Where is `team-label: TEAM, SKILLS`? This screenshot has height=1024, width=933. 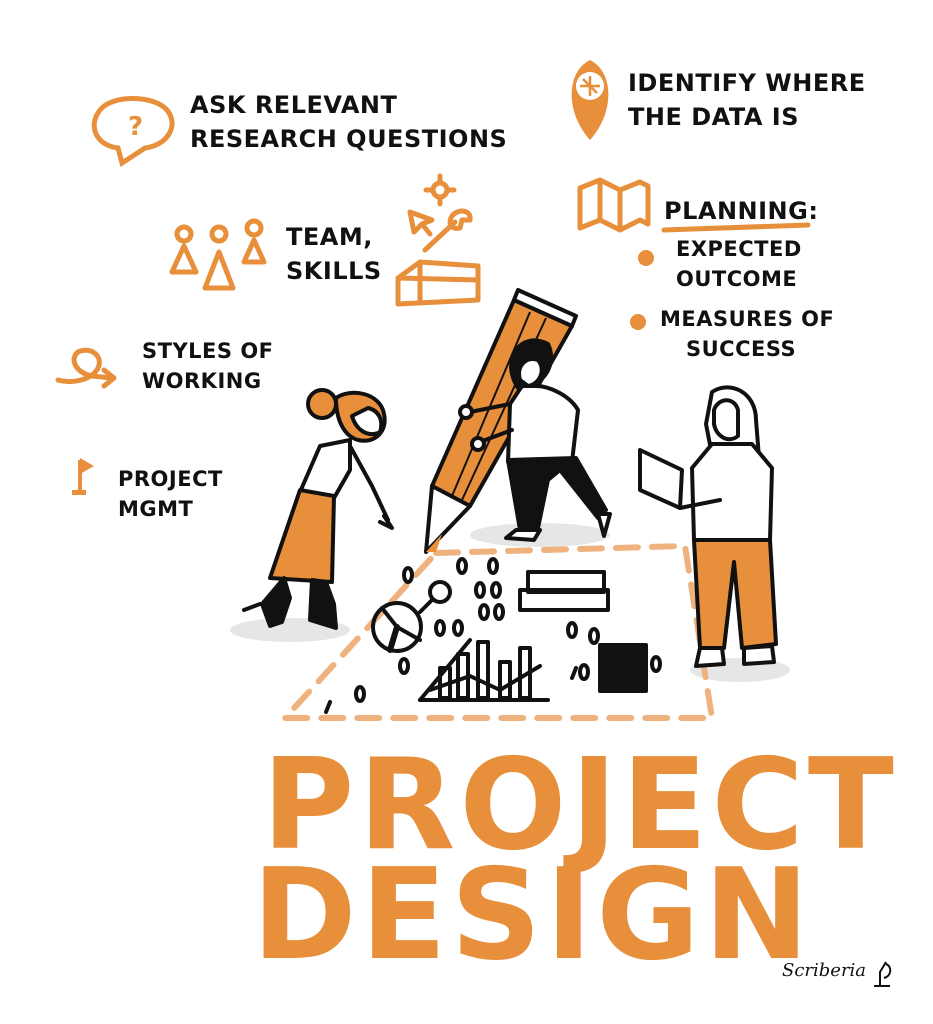 team-label: TEAM, SKILLS is located at coordinates (334, 254).